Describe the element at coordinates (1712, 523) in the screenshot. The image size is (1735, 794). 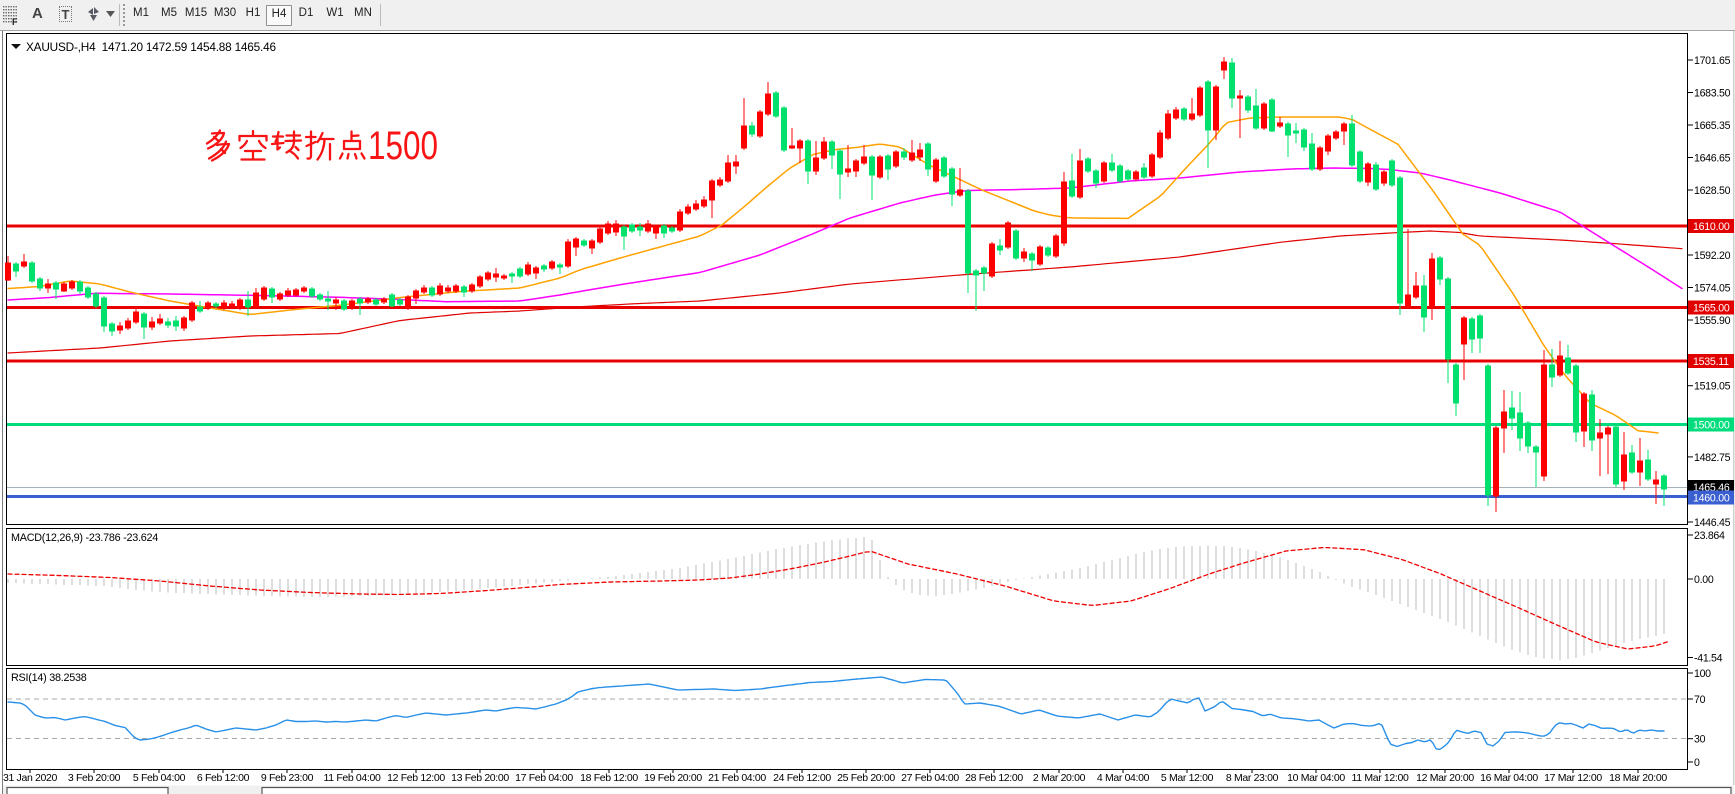
I see `svg-text: 1446.45` at that location.